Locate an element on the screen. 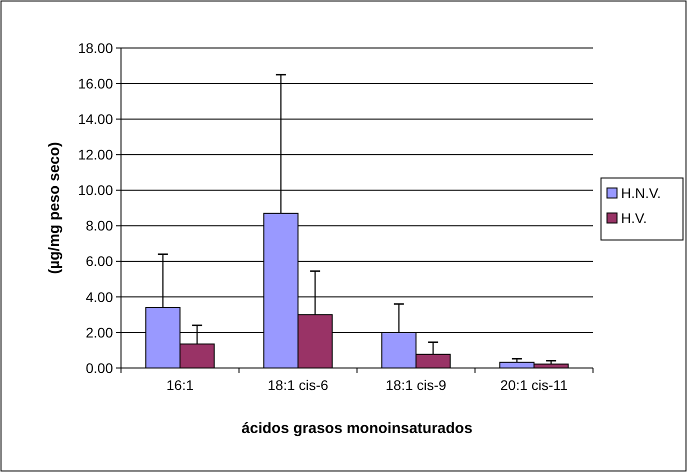  y-tick-label: 18.00 is located at coordinates (96, 48).